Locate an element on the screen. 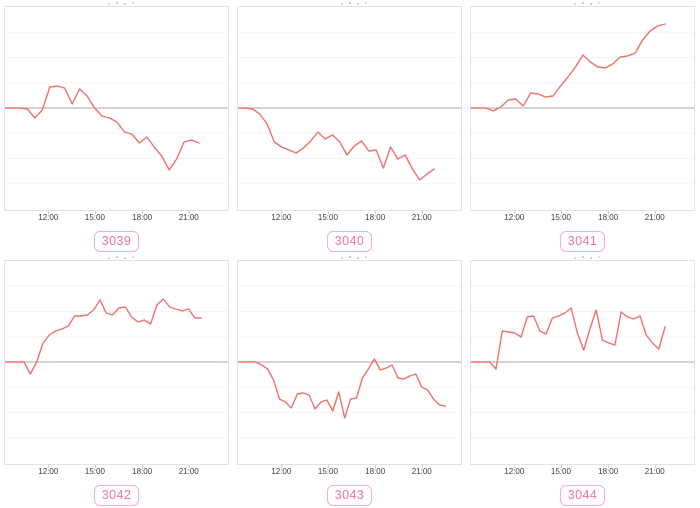  chart-id-badge: 3039 is located at coordinates (116, 241).